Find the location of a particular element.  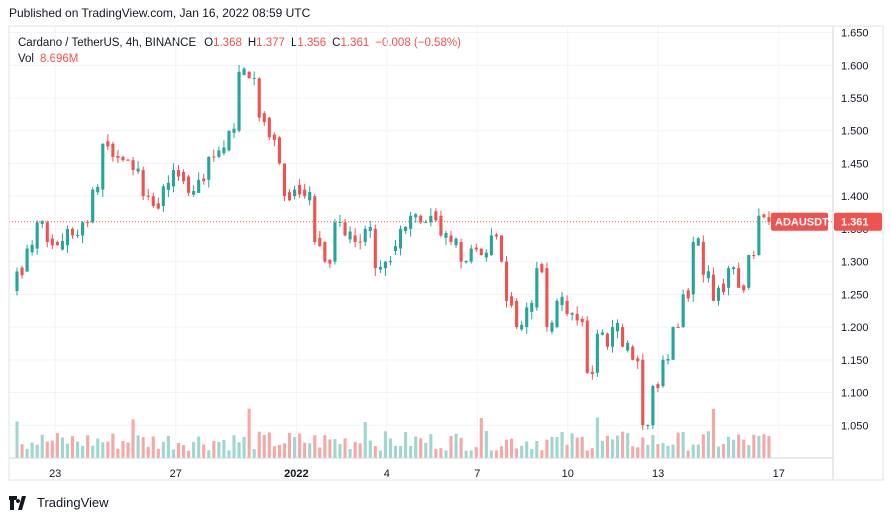

y-tick-label: 1.100 is located at coordinates (855, 394).